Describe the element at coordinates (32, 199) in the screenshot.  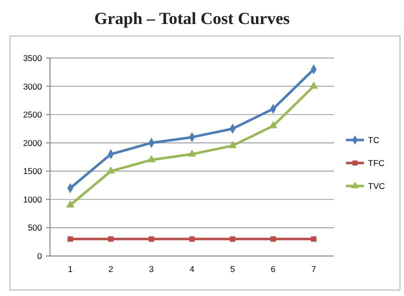
I see `y-tick-label: 1000` at that location.